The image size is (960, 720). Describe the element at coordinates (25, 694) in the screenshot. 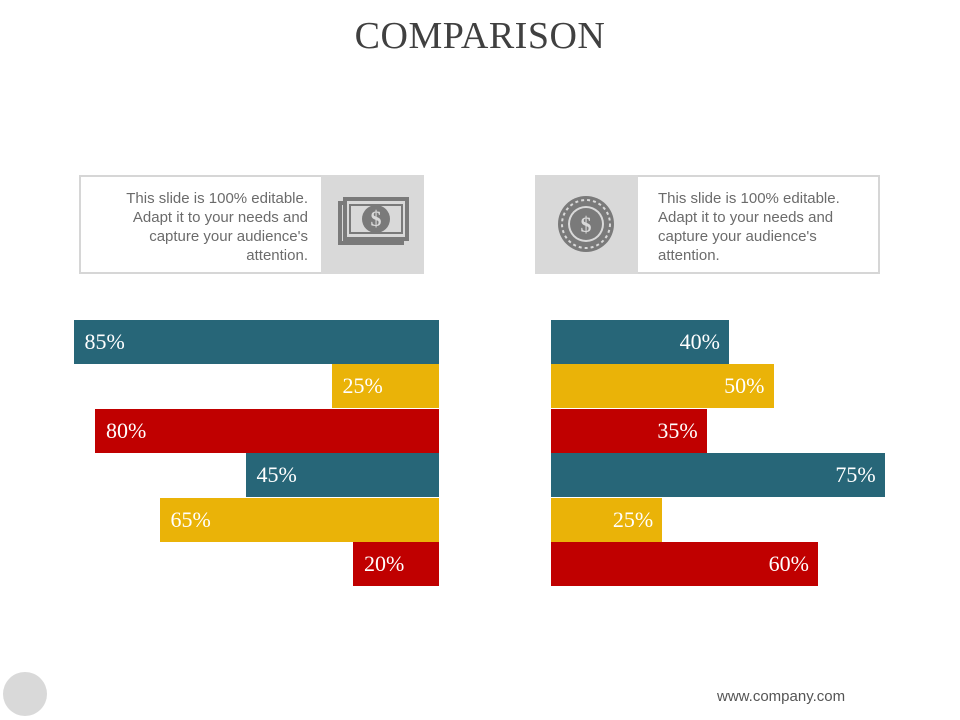

I see `footer-circle` at that location.